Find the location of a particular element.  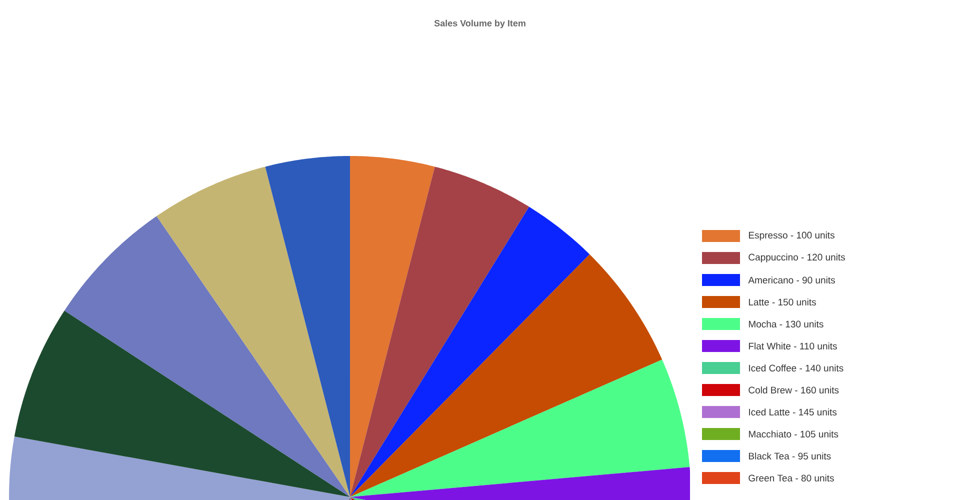

legend-label: Iced Latte - 145 units is located at coordinates (793, 412).